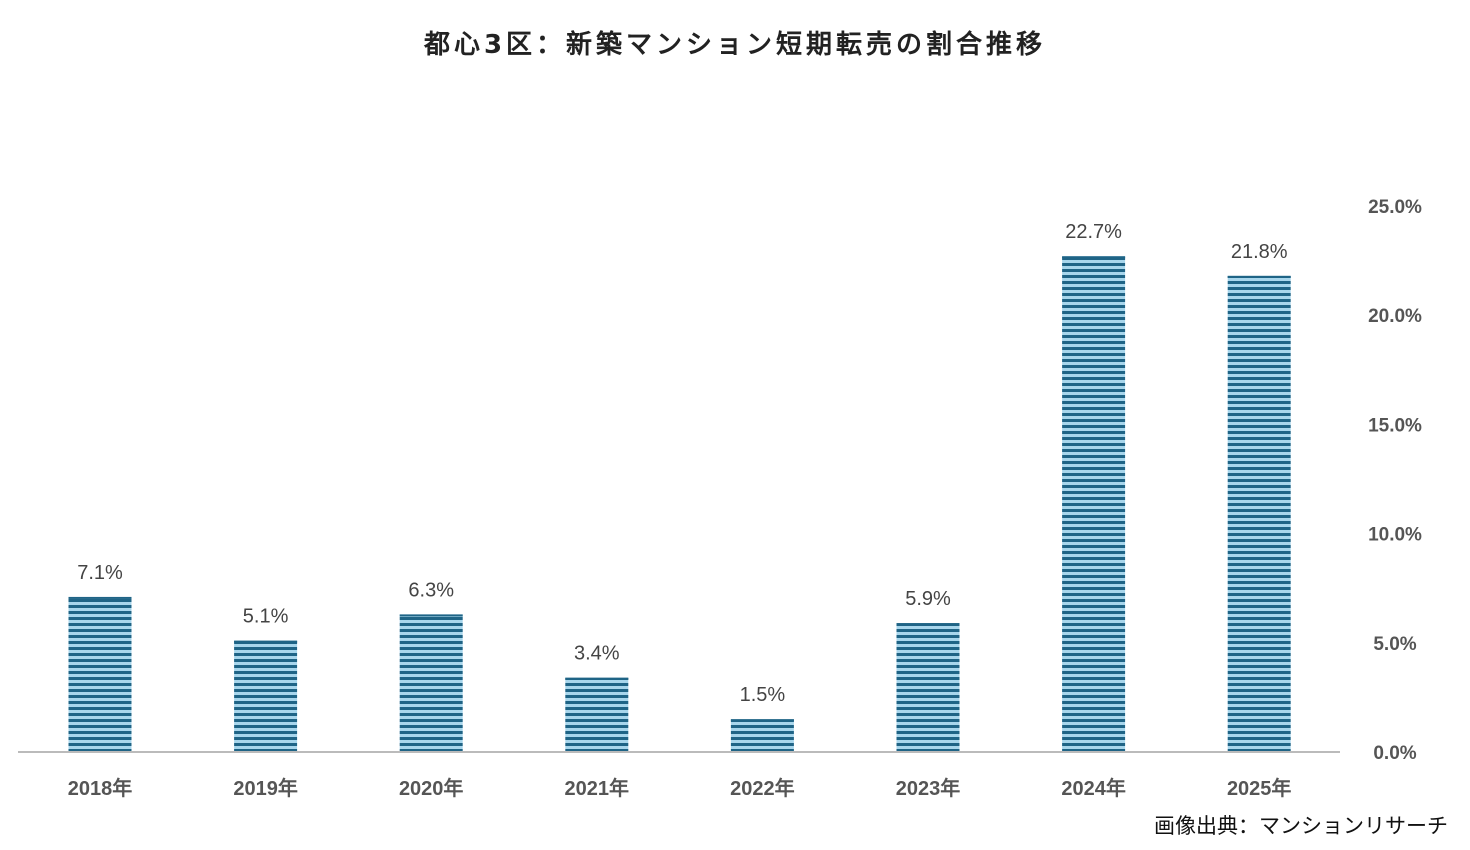 Image resolution: width=1470 pixels, height=850 pixels. What do you see at coordinates (597, 788) in the screenshot?
I see `x-tick-label: 2021年` at bounding box center [597, 788].